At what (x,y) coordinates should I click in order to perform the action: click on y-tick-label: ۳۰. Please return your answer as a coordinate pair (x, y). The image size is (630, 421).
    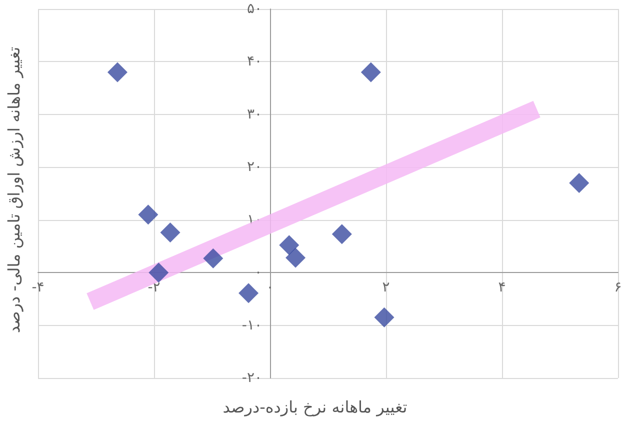
    Looking at the image, I should click on (254, 114).